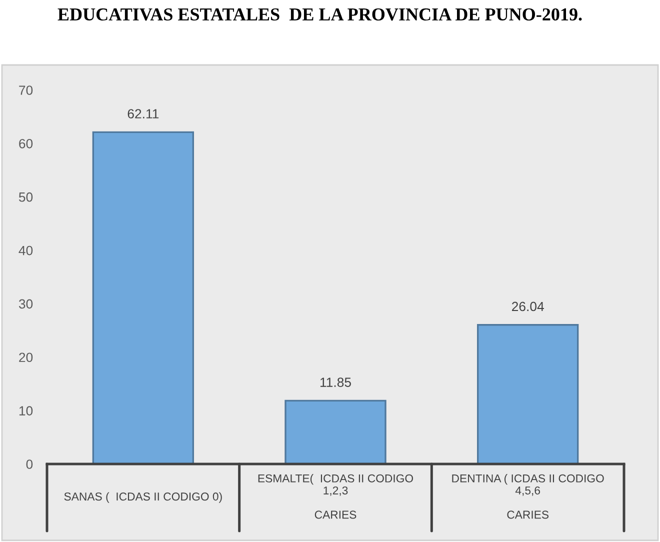 The width and height of the screenshot is (660, 542). I want to click on x-tick-label: SANAS ( ICDAS II CODIGO 0), so click(143, 497).